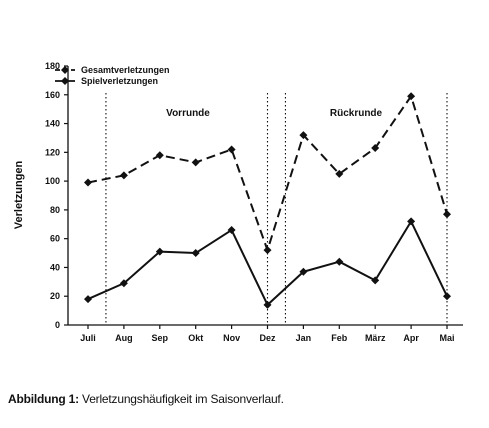 Image resolution: width=489 pixels, height=428 pixels. Describe the element at coordinates (52, 124) in the screenshot. I see `y-tick-label: 140` at that location.